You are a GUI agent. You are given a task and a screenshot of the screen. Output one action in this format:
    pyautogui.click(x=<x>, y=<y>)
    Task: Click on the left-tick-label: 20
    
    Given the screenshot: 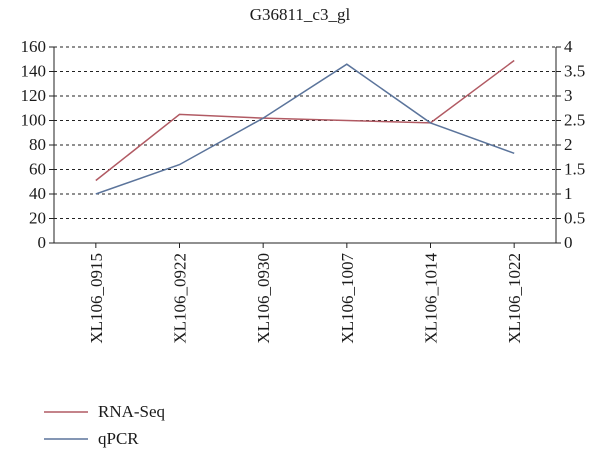 What is the action you would take?
    pyautogui.click(x=37, y=218)
    